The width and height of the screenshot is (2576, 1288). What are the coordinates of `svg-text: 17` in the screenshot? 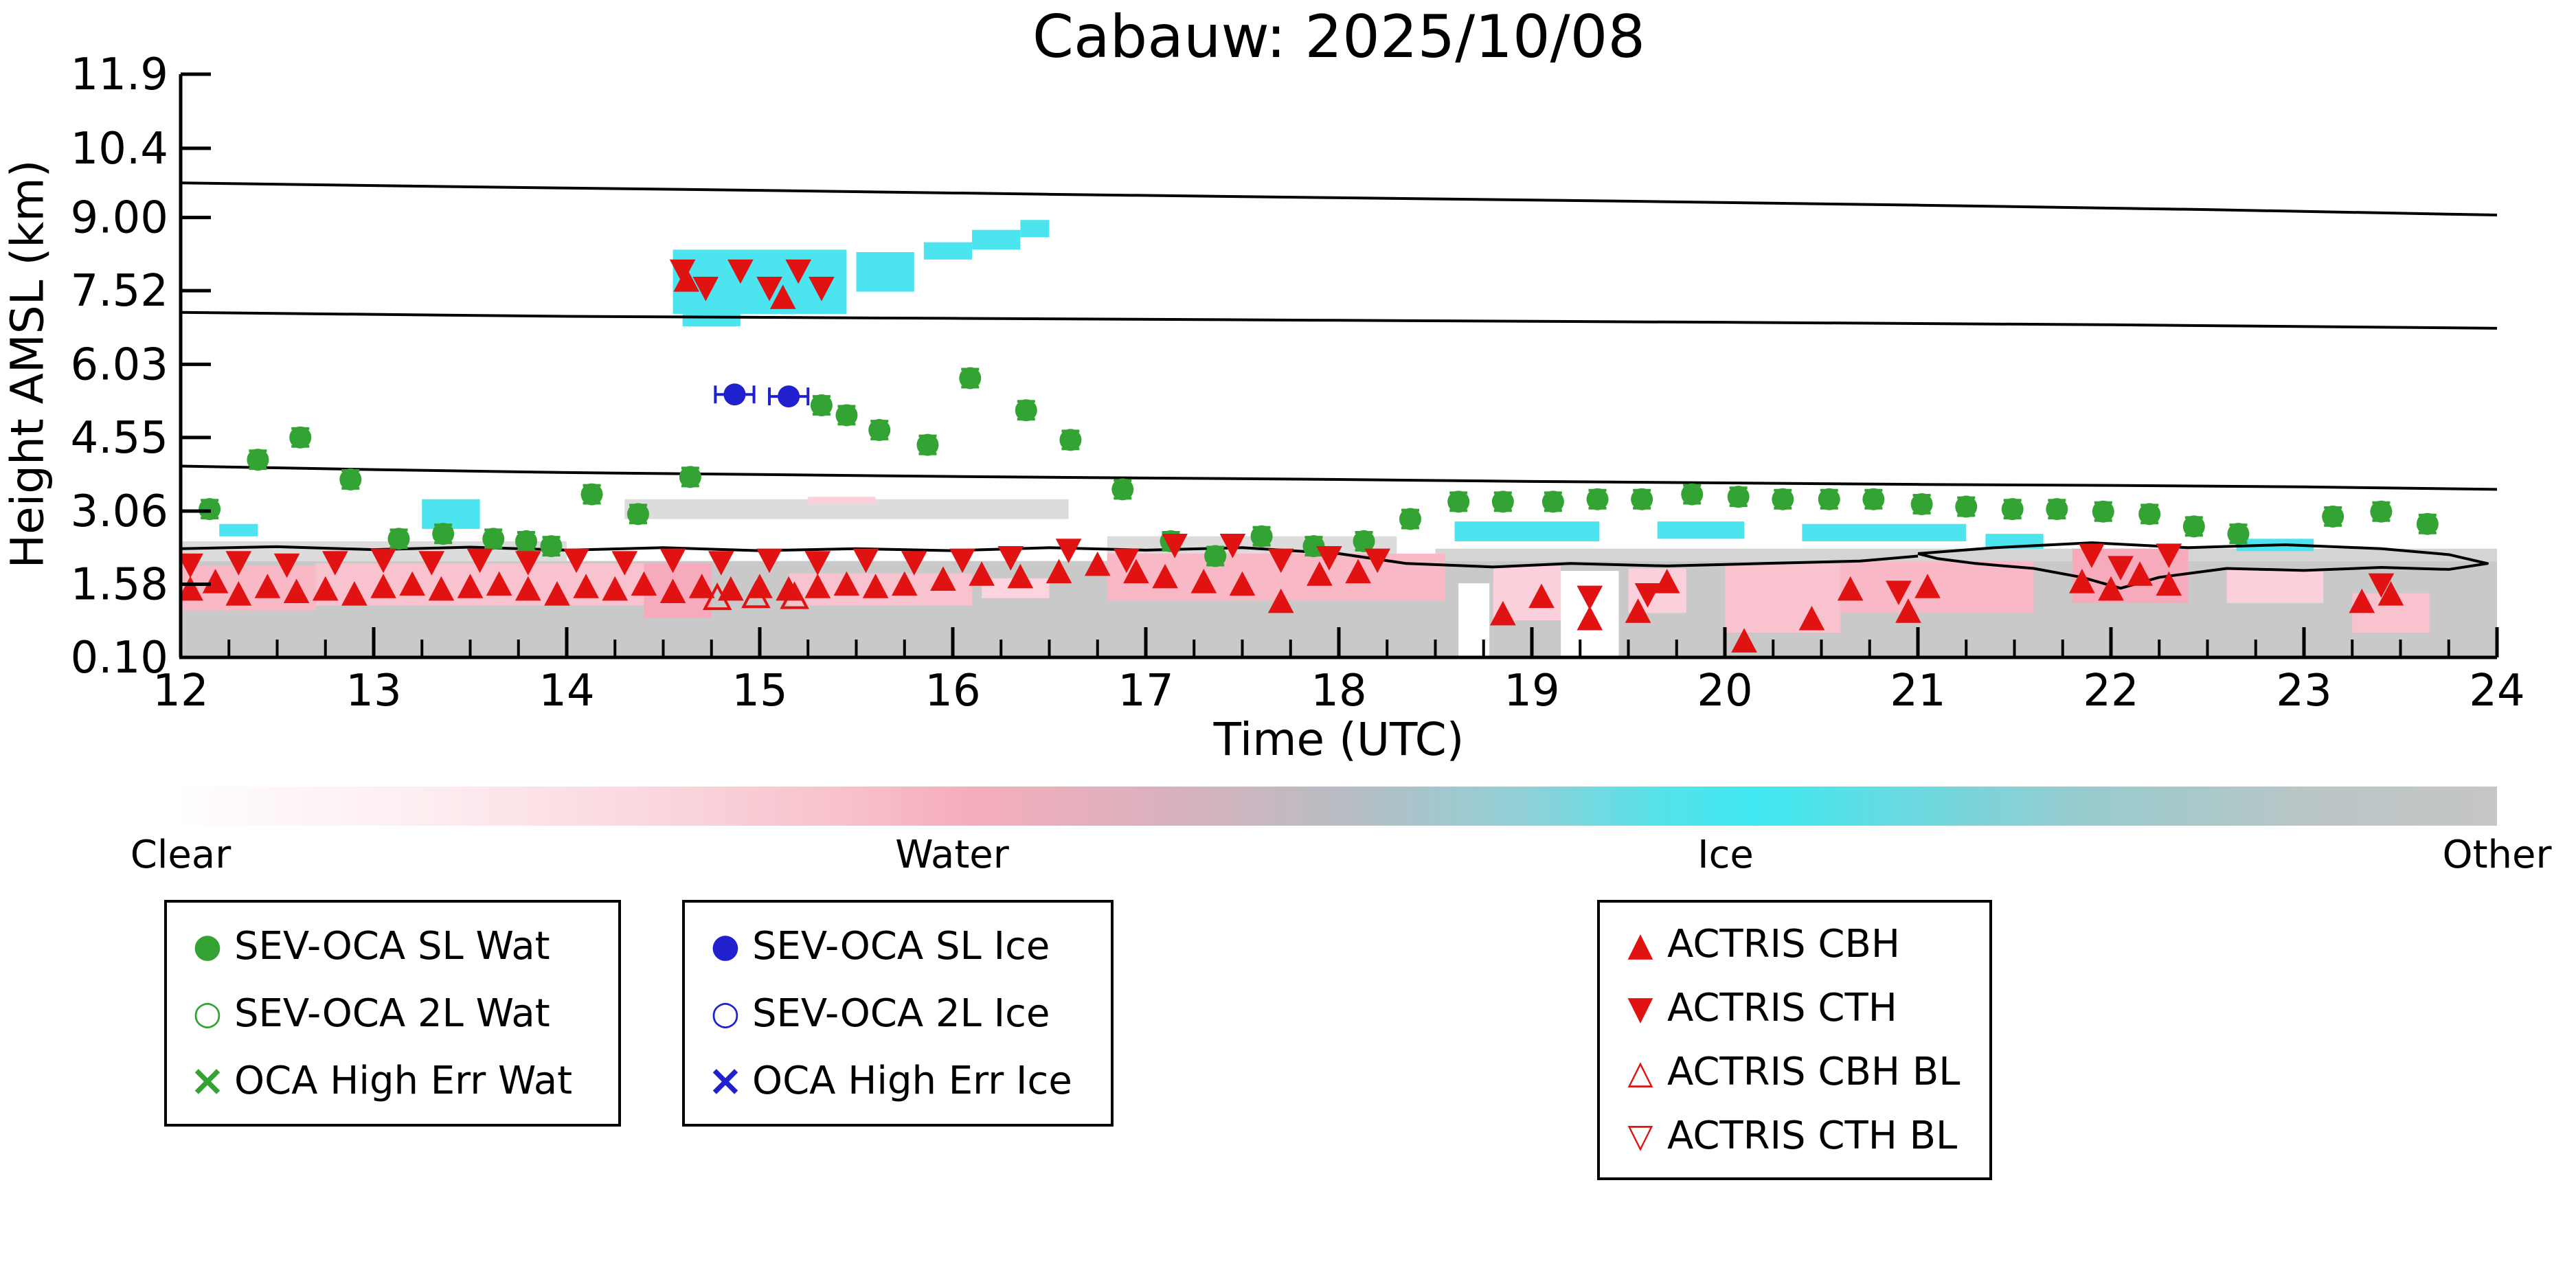 It's located at (1145, 691).